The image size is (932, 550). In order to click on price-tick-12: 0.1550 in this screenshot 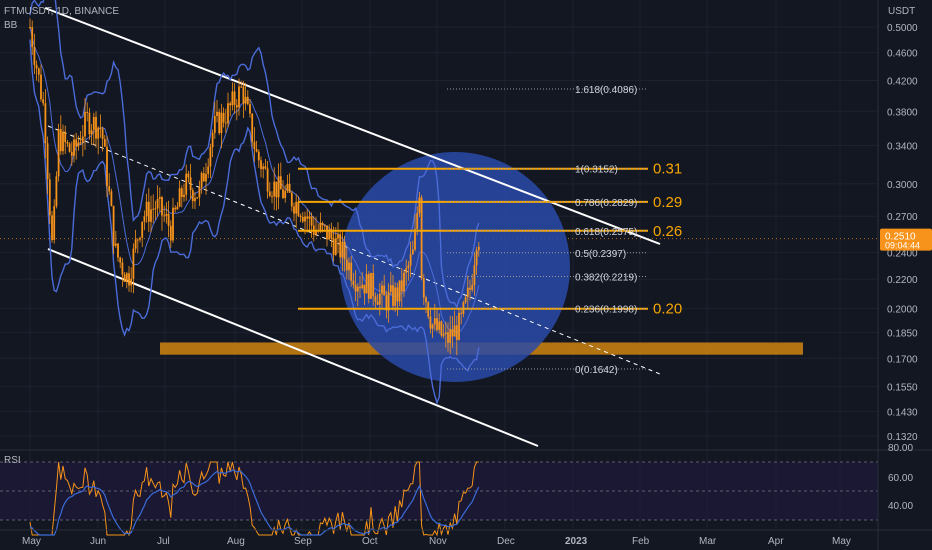, I will do `click(902, 388)`.